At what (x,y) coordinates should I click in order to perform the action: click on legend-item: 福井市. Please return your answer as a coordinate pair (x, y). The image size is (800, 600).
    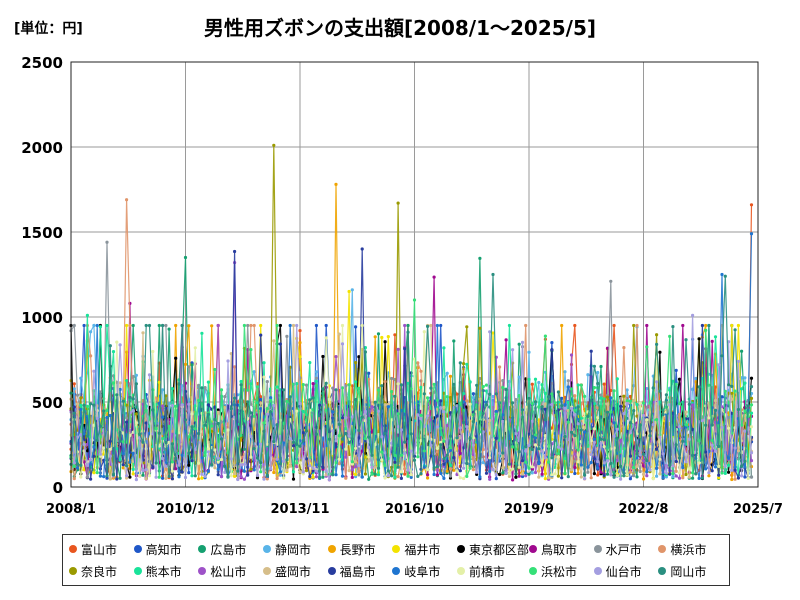
    Looking at the image, I should click on (424, 549).